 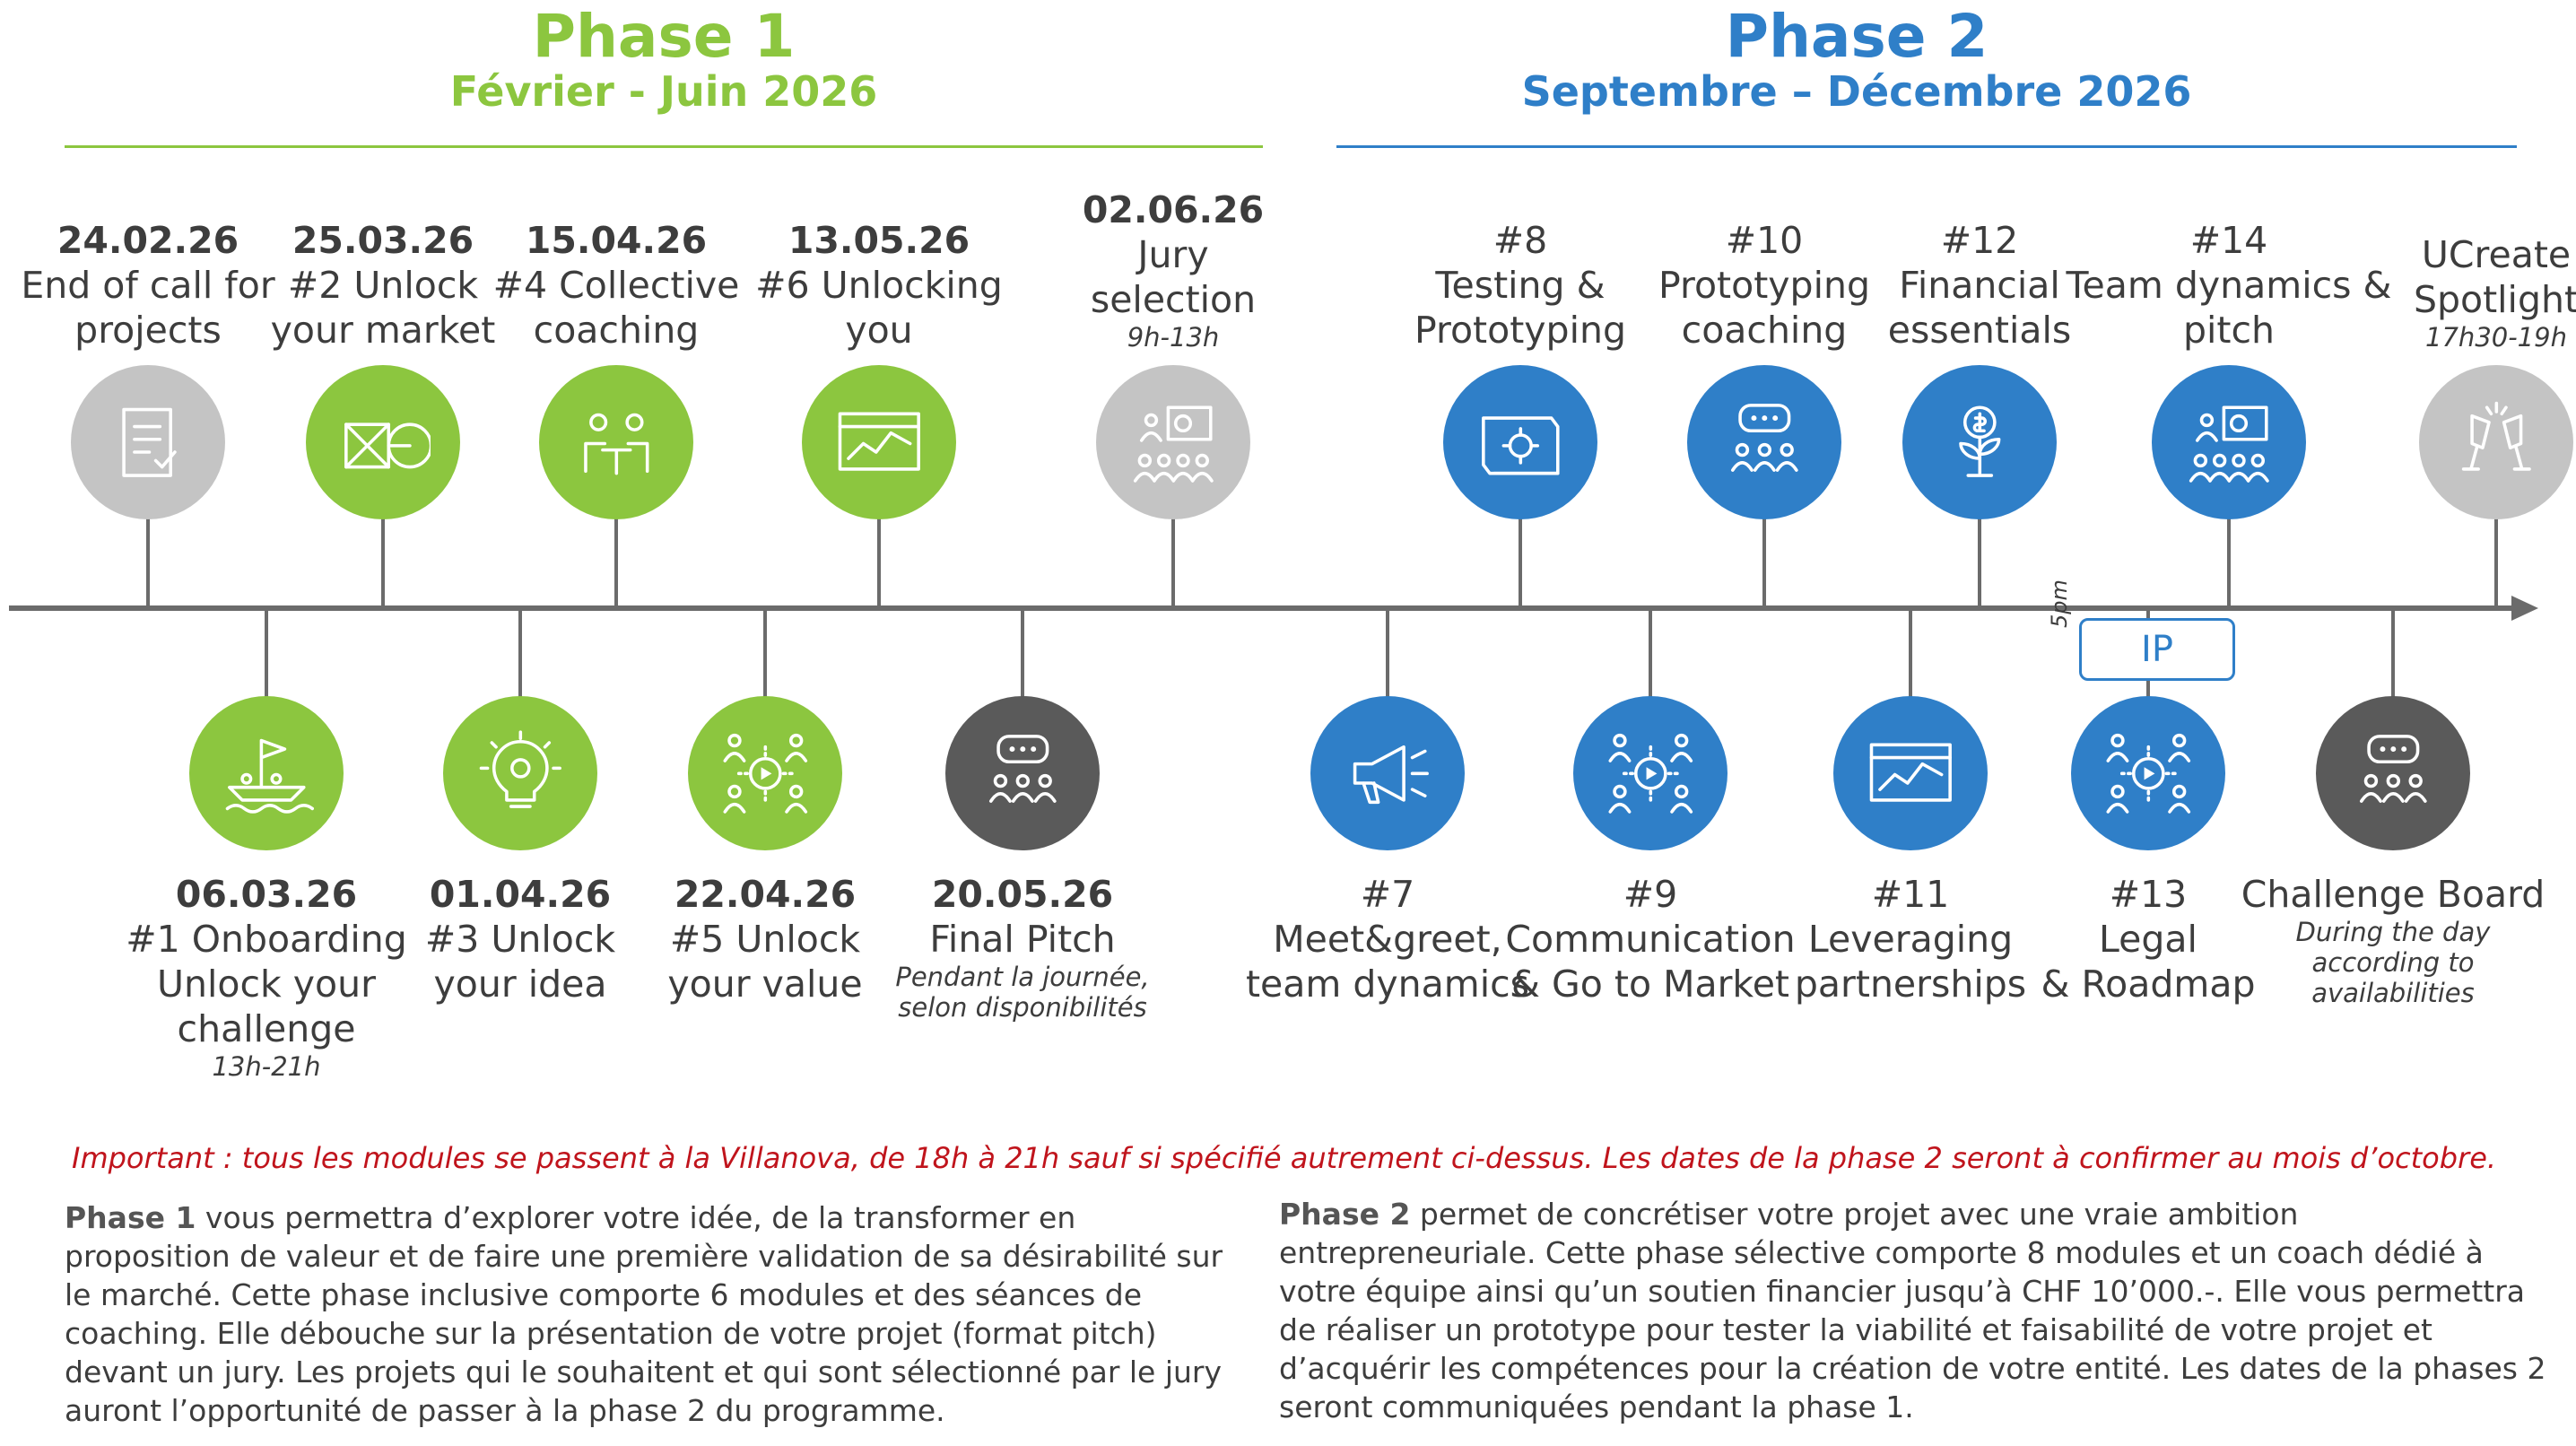 I want to click on milestone-date: 13.05.26, so click(x=879, y=240).